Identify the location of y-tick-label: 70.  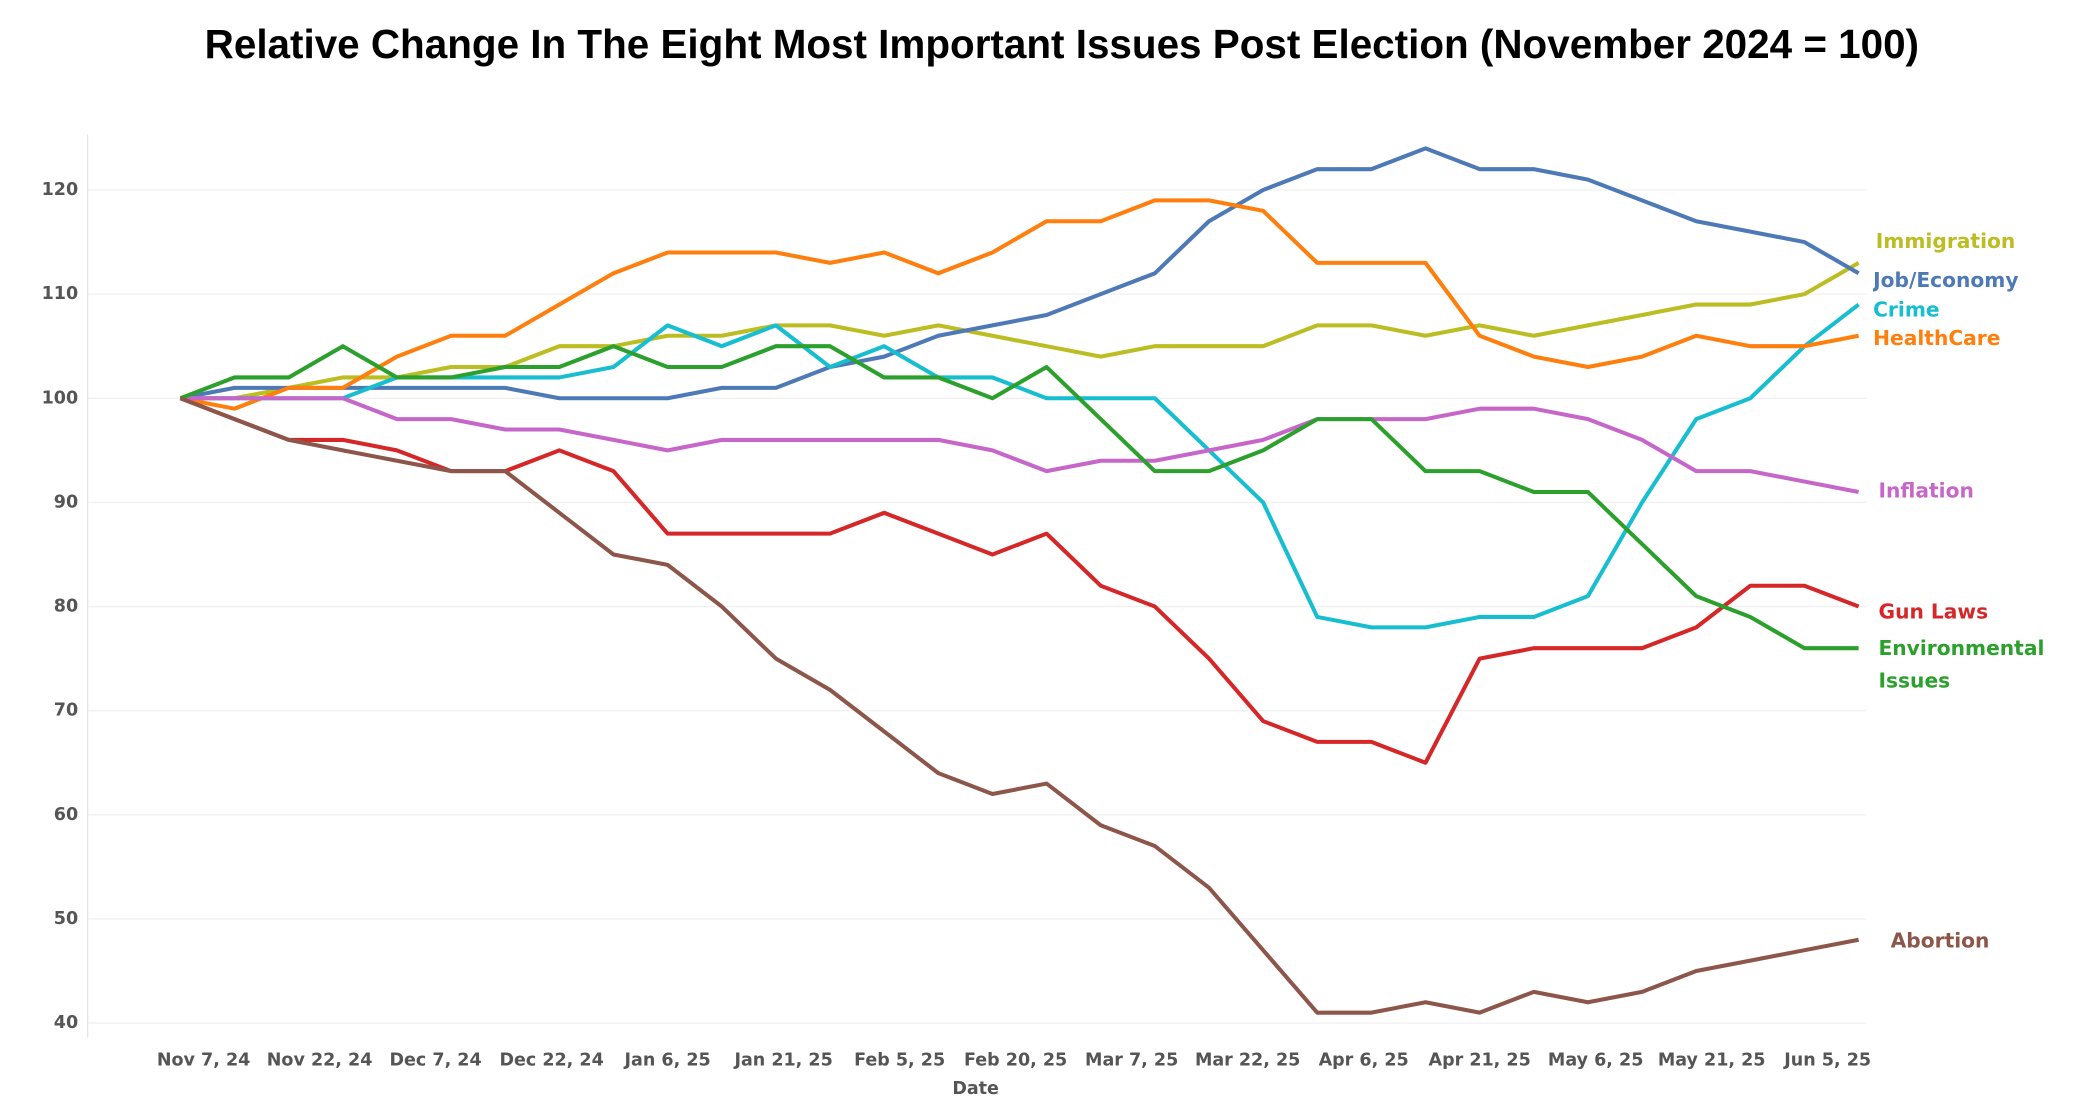
(66, 711).